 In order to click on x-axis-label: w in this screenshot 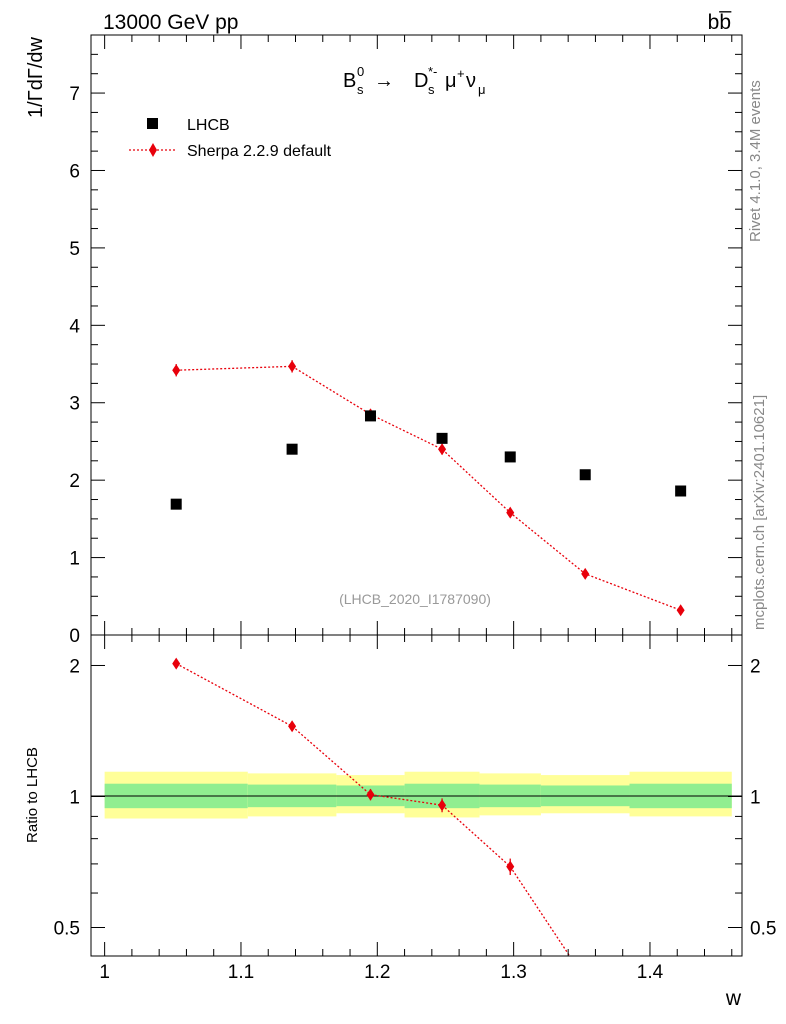, I will do `click(733, 998)`.